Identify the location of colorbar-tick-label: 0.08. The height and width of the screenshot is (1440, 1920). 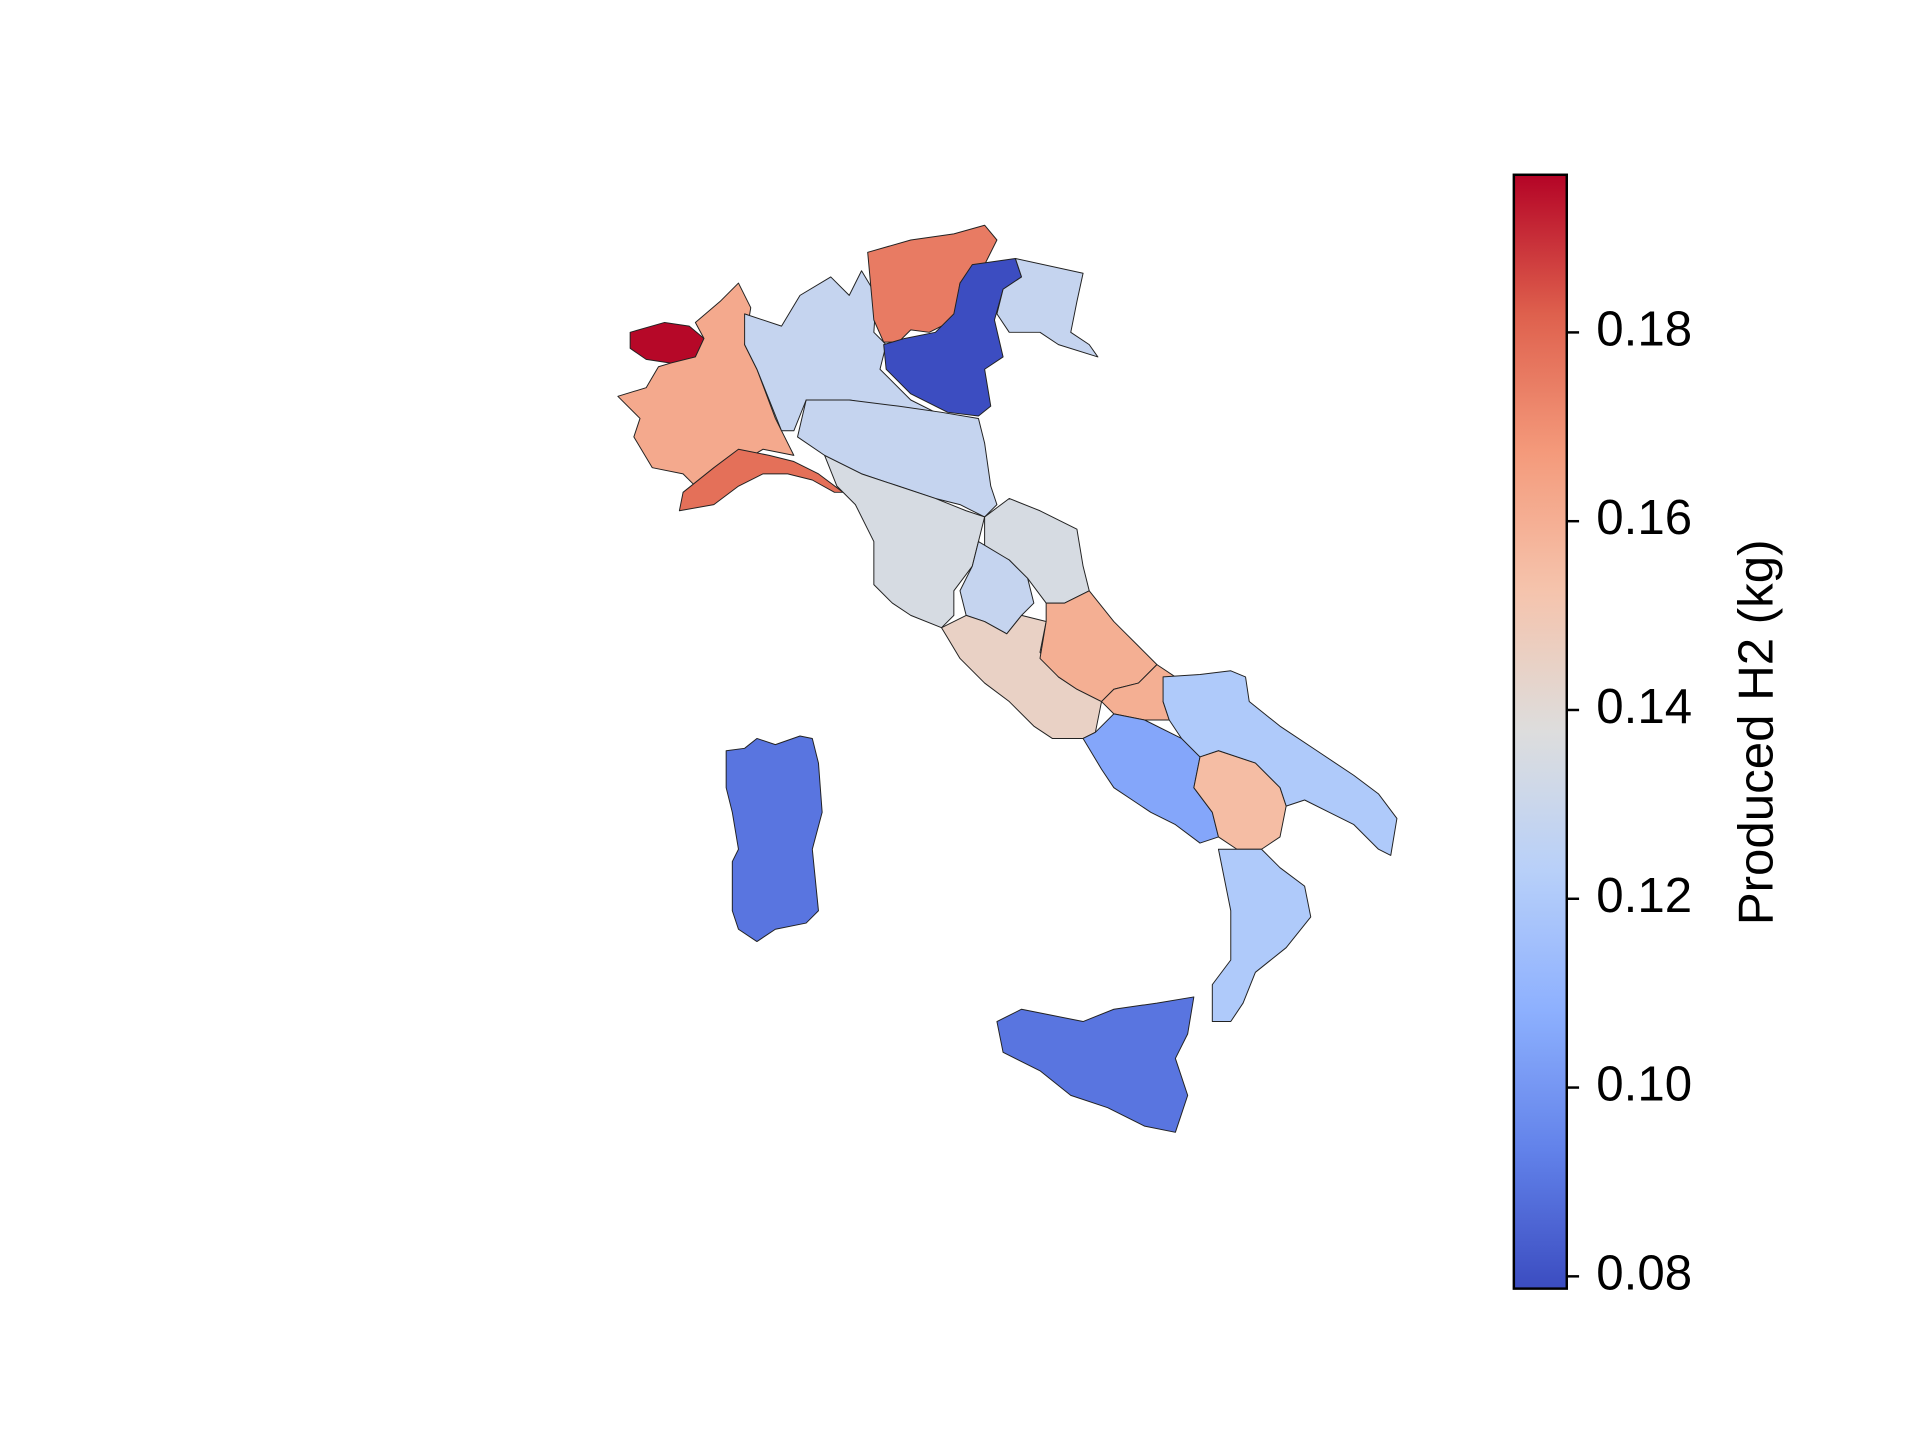
(1644, 1272).